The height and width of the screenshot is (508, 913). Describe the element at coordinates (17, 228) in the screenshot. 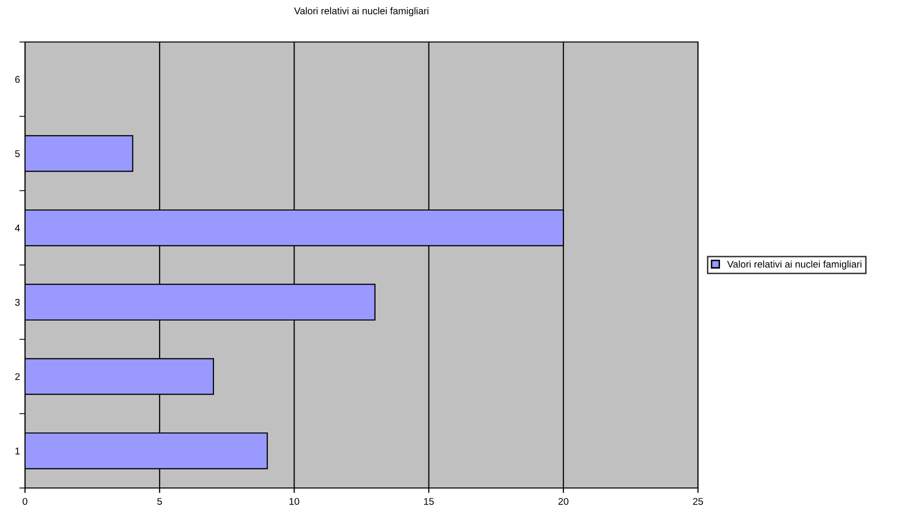

I see `y-tick-label: 4` at that location.